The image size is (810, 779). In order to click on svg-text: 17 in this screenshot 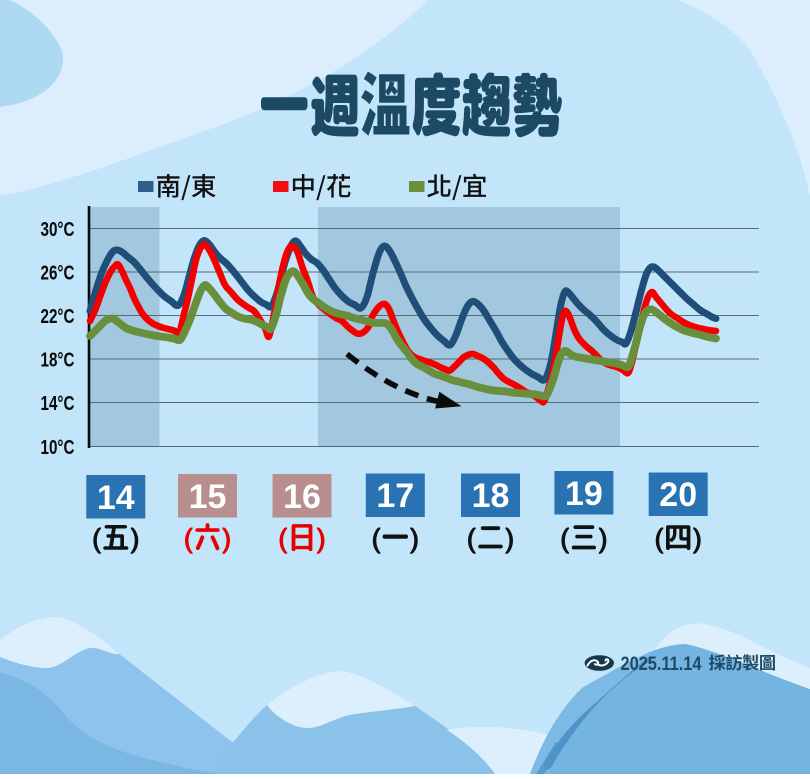, I will do `click(395, 496)`.